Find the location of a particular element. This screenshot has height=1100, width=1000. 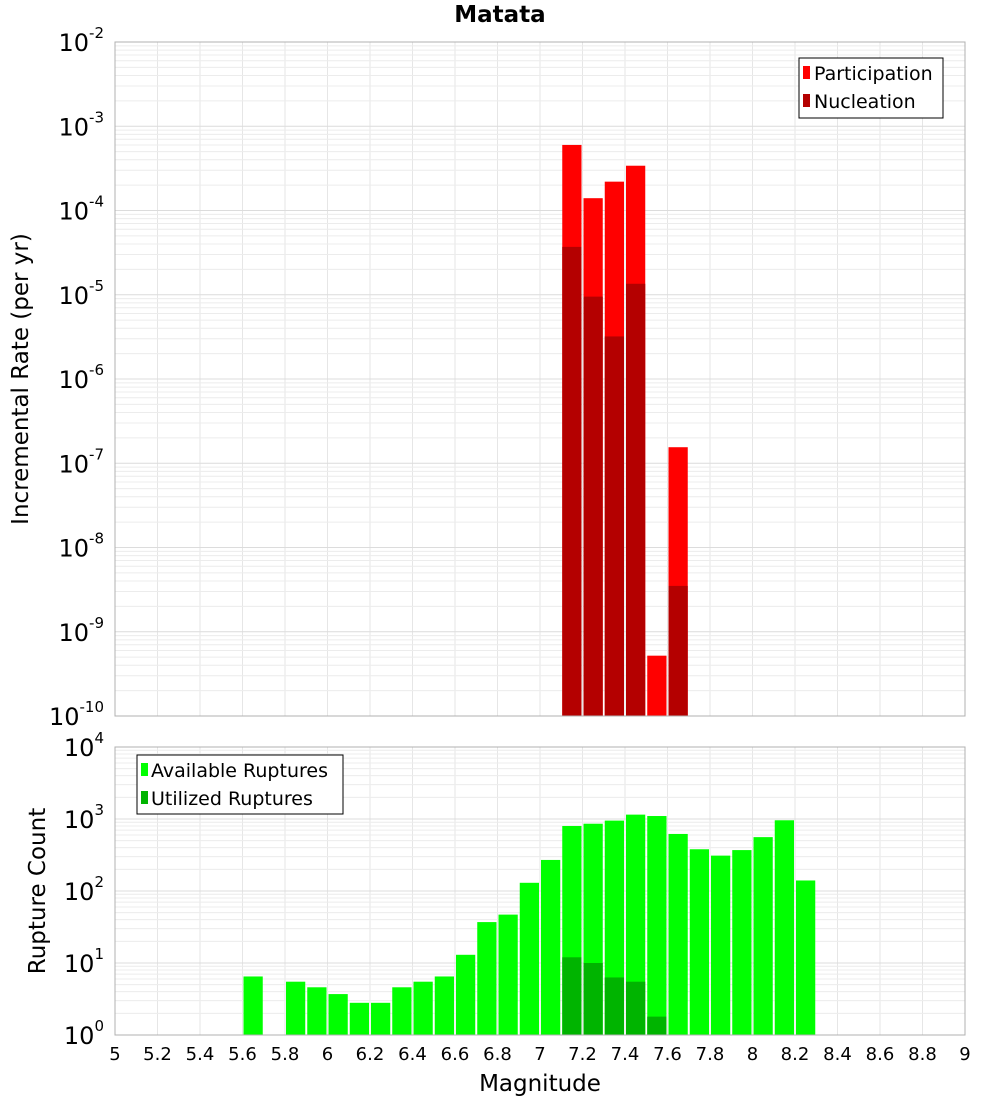

y-tick-label: 10⁻² is located at coordinates (81, 40).